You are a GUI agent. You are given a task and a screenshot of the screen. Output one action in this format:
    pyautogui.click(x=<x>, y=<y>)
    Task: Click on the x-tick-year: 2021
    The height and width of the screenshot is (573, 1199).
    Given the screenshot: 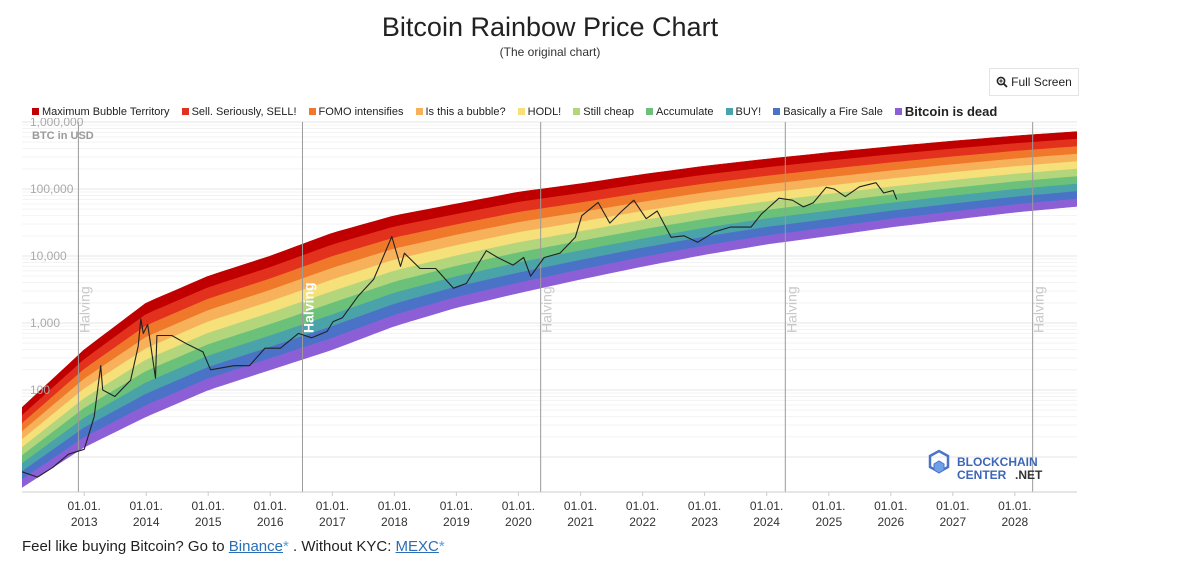 What is the action you would take?
    pyautogui.click(x=580, y=522)
    